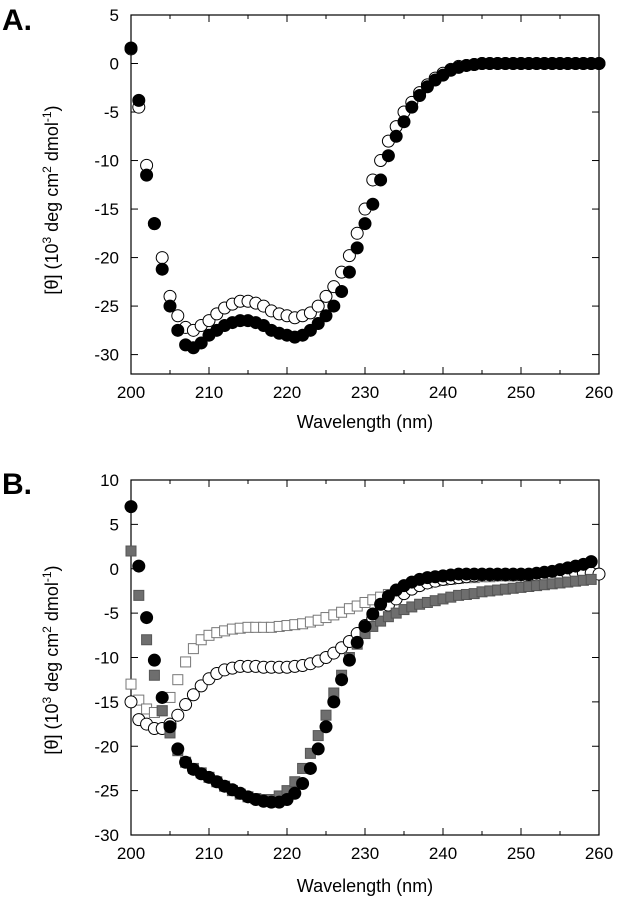  I want to click on panel-a-x-tick-label: 260, so click(599, 392).